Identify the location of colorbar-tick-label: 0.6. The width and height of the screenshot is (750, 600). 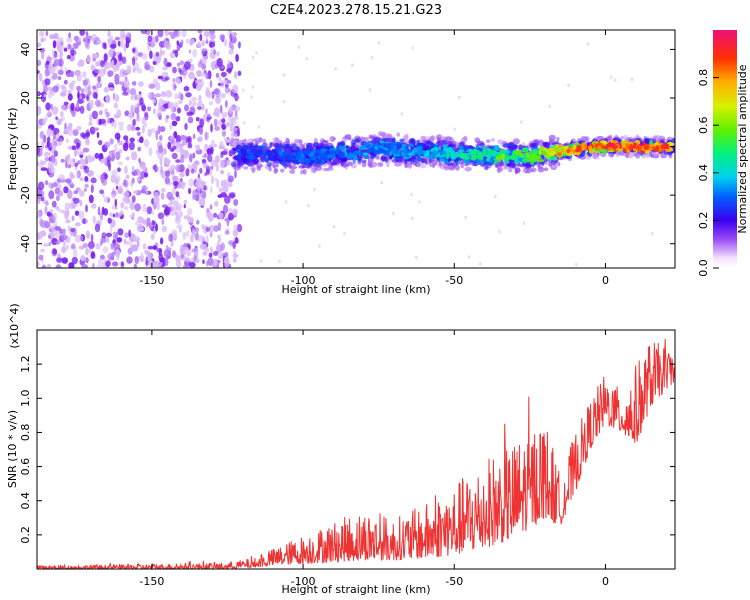
(703, 125).